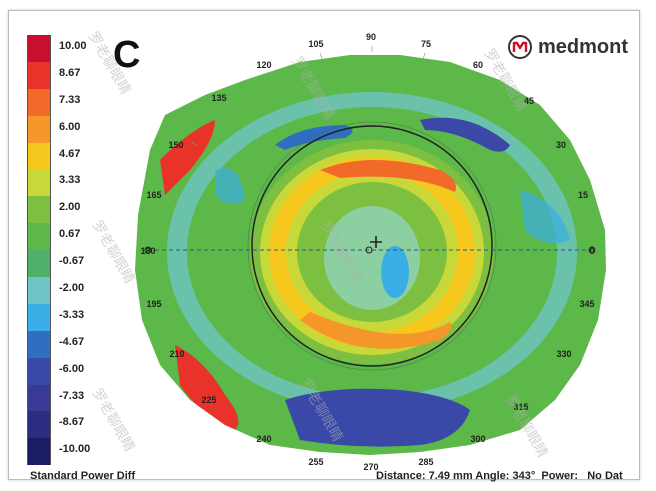 The image size is (656, 491). What do you see at coordinates (87, 210) in the screenshot?
I see `legend-row: 2.00` at bounding box center [87, 210].